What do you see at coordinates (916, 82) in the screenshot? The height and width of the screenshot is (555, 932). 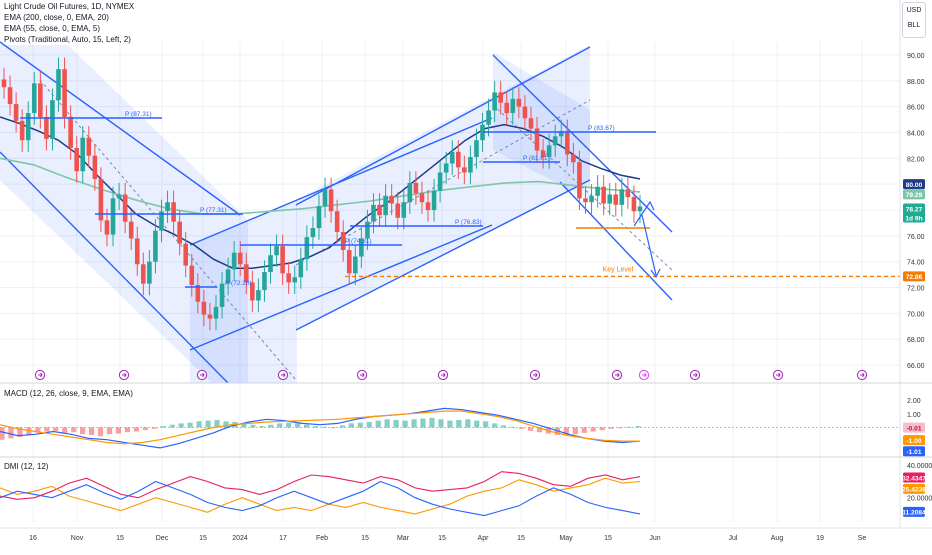 I see `y-tick-label: 88.00` at bounding box center [916, 82].